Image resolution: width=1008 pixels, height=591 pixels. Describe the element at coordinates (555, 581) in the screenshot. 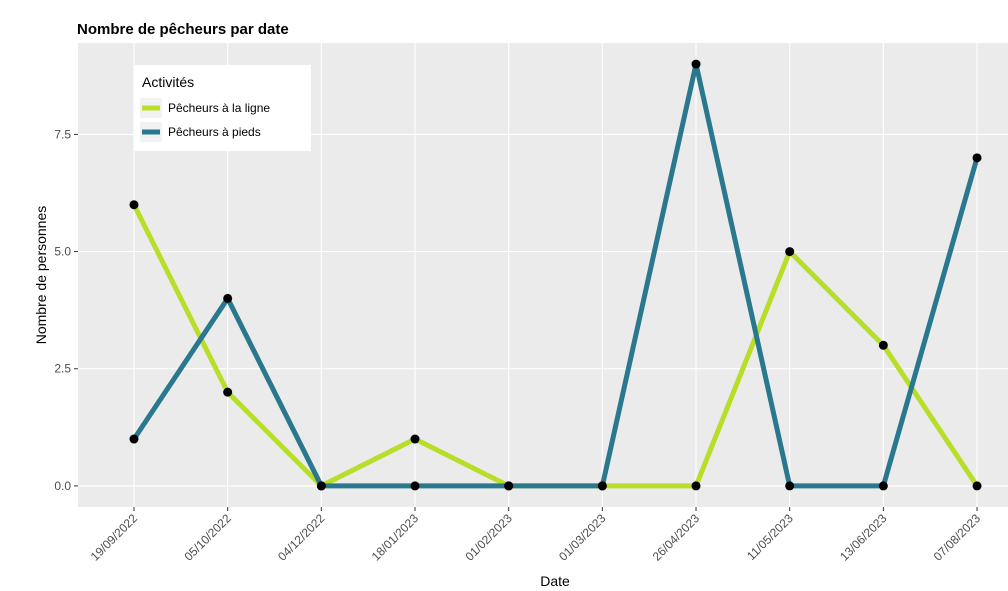

I see `x-axis-label: Date` at that location.